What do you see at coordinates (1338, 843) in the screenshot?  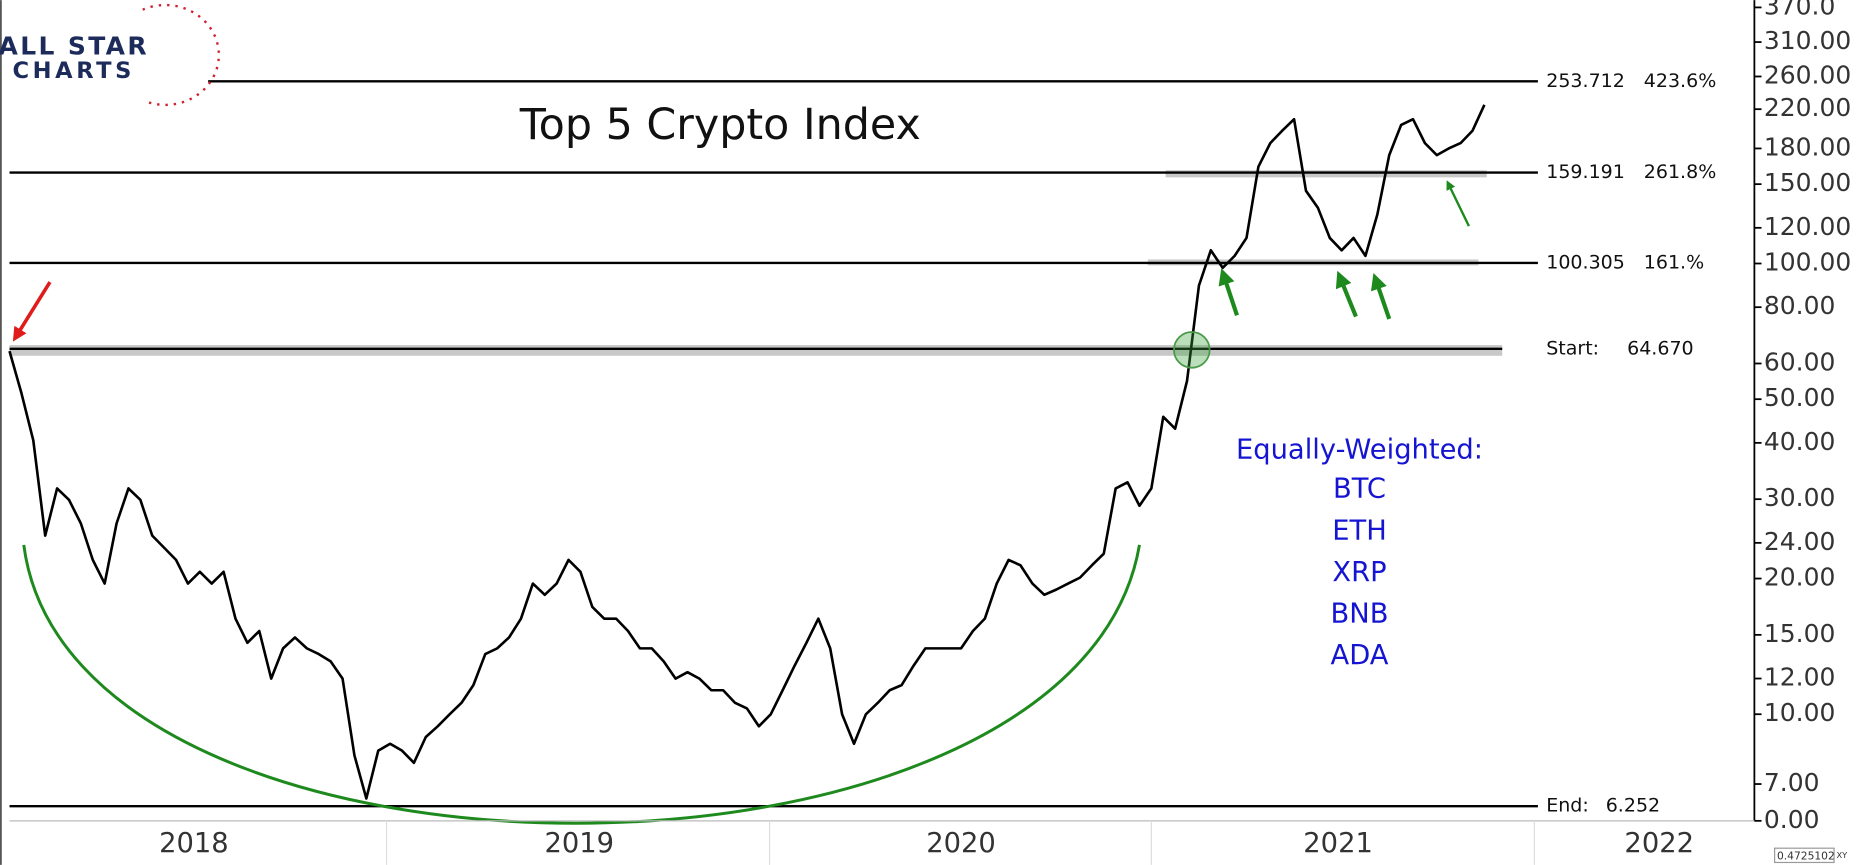 I see `x-tick-label: 2021` at bounding box center [1338, 843].